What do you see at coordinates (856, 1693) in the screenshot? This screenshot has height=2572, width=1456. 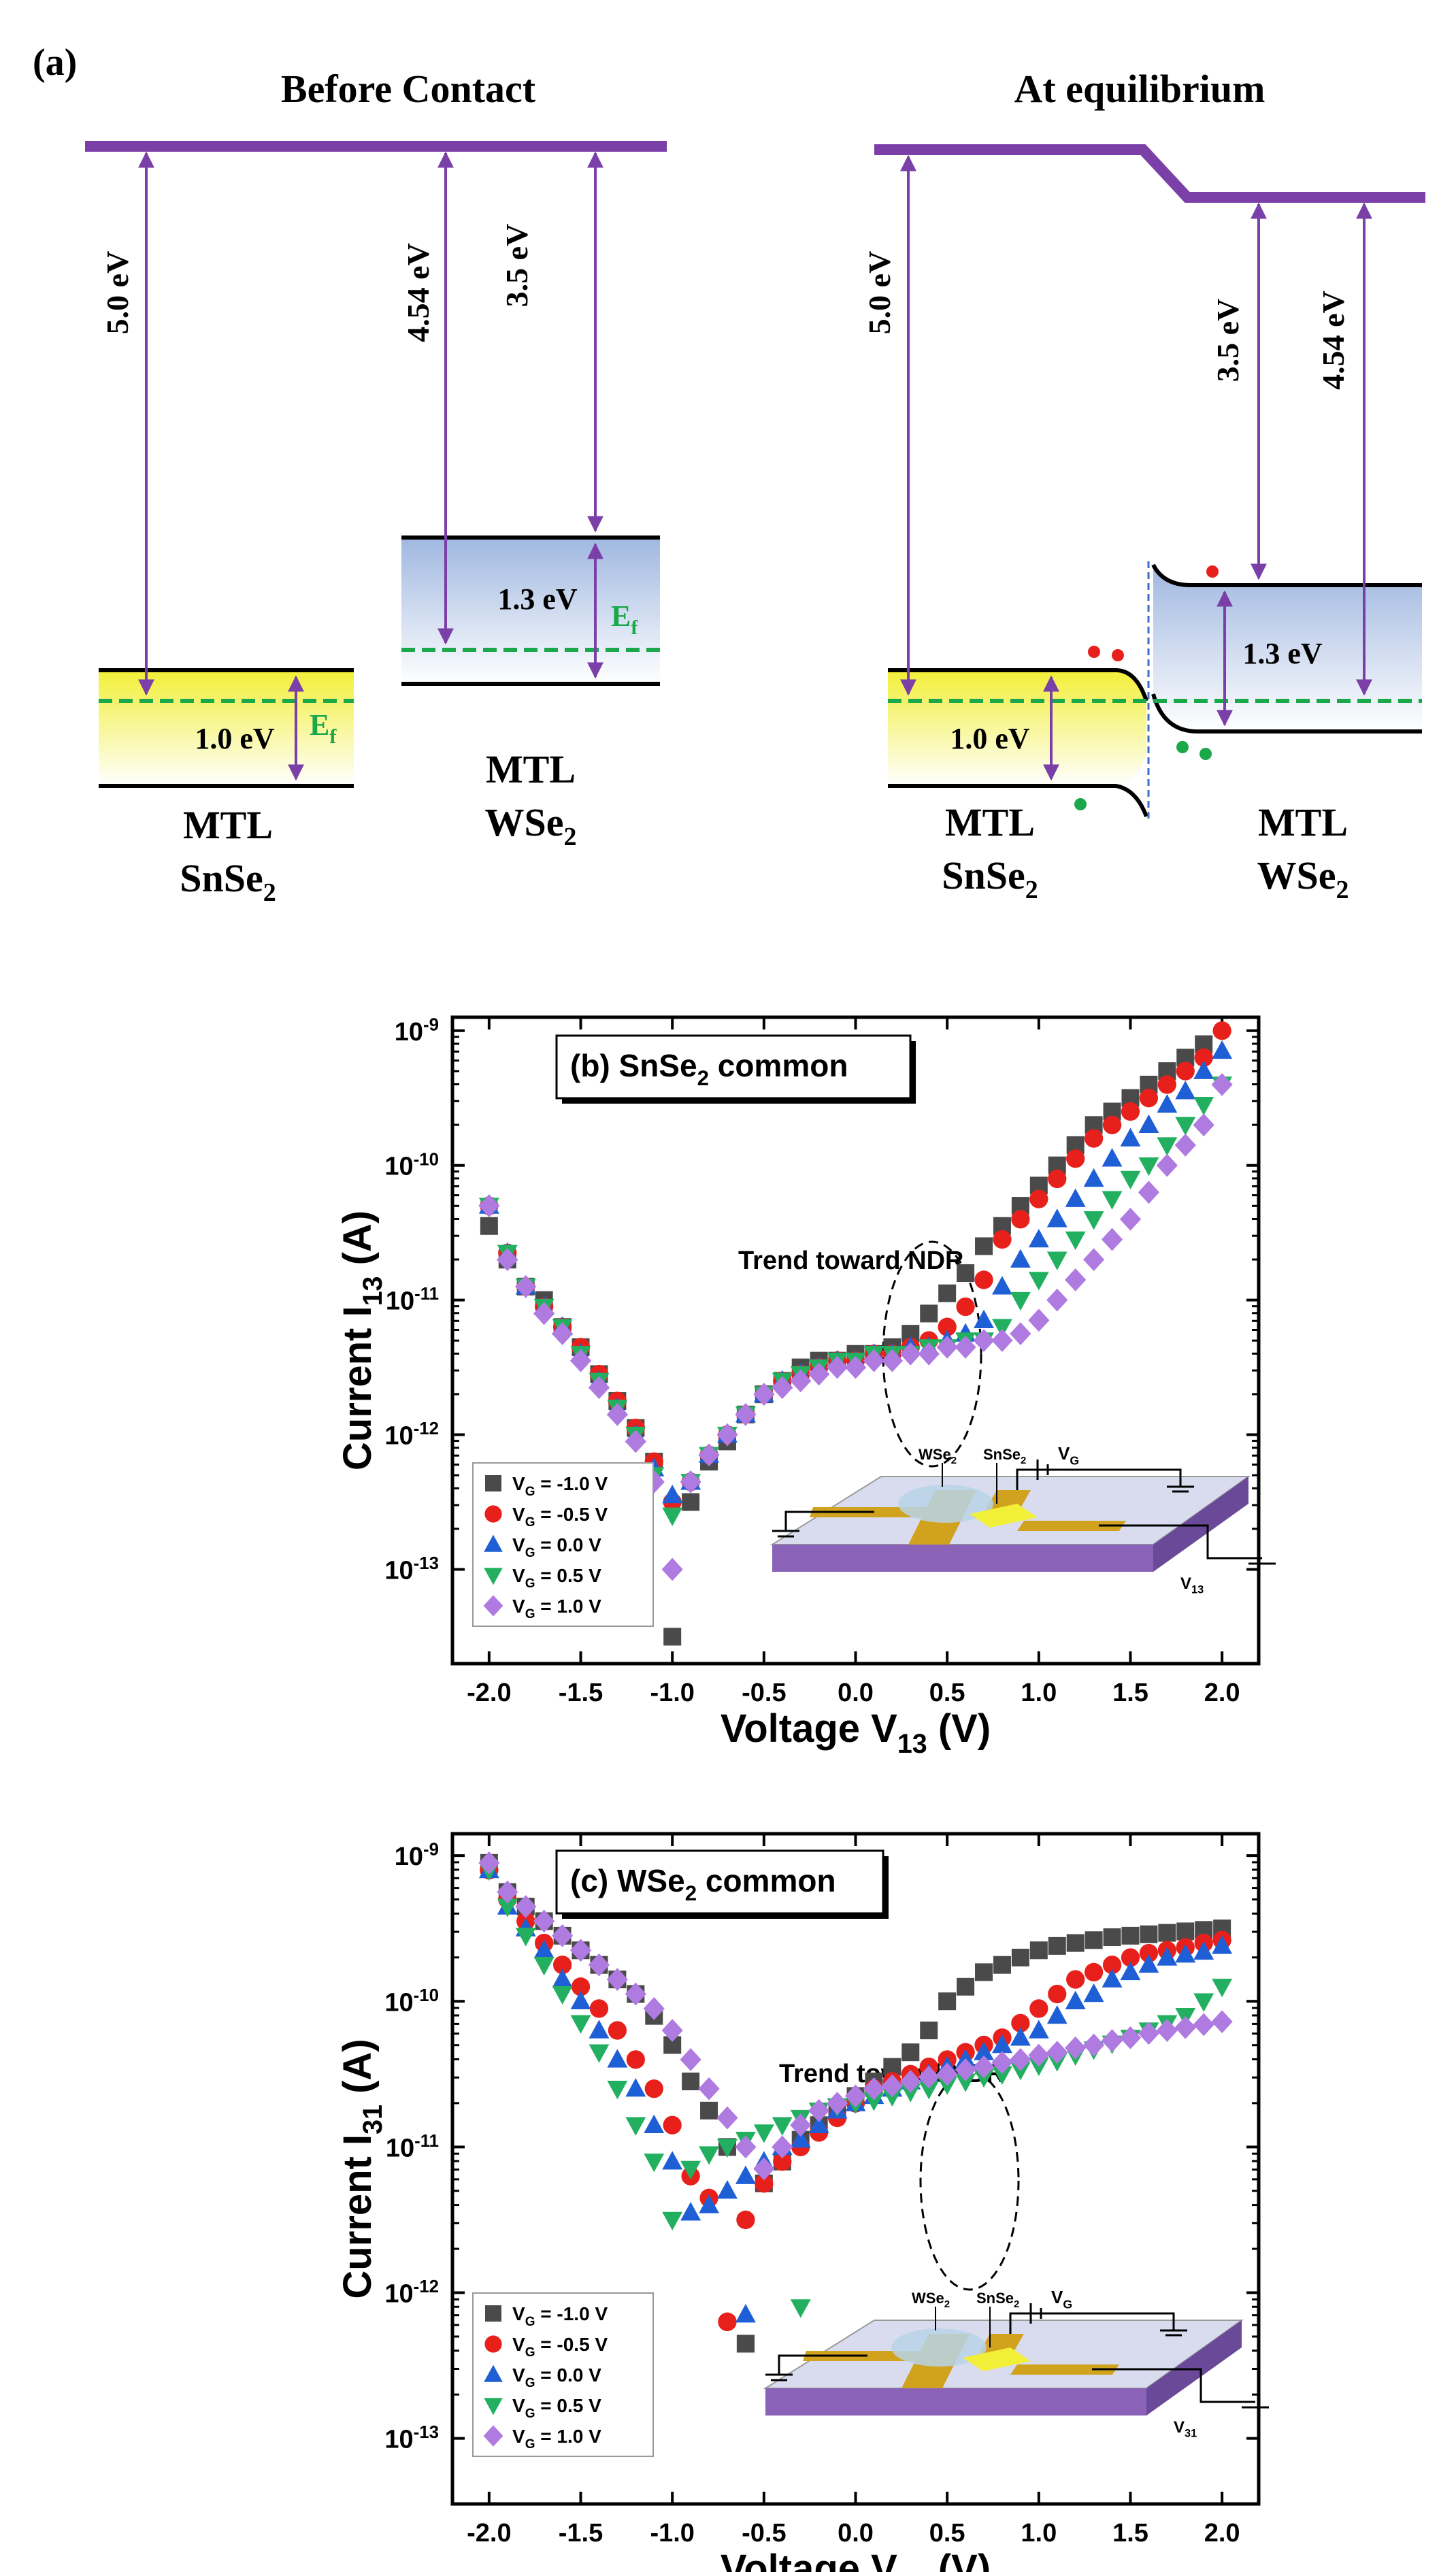 I see `x-tick-label: 0.0` at bounding box center [856, 1693].